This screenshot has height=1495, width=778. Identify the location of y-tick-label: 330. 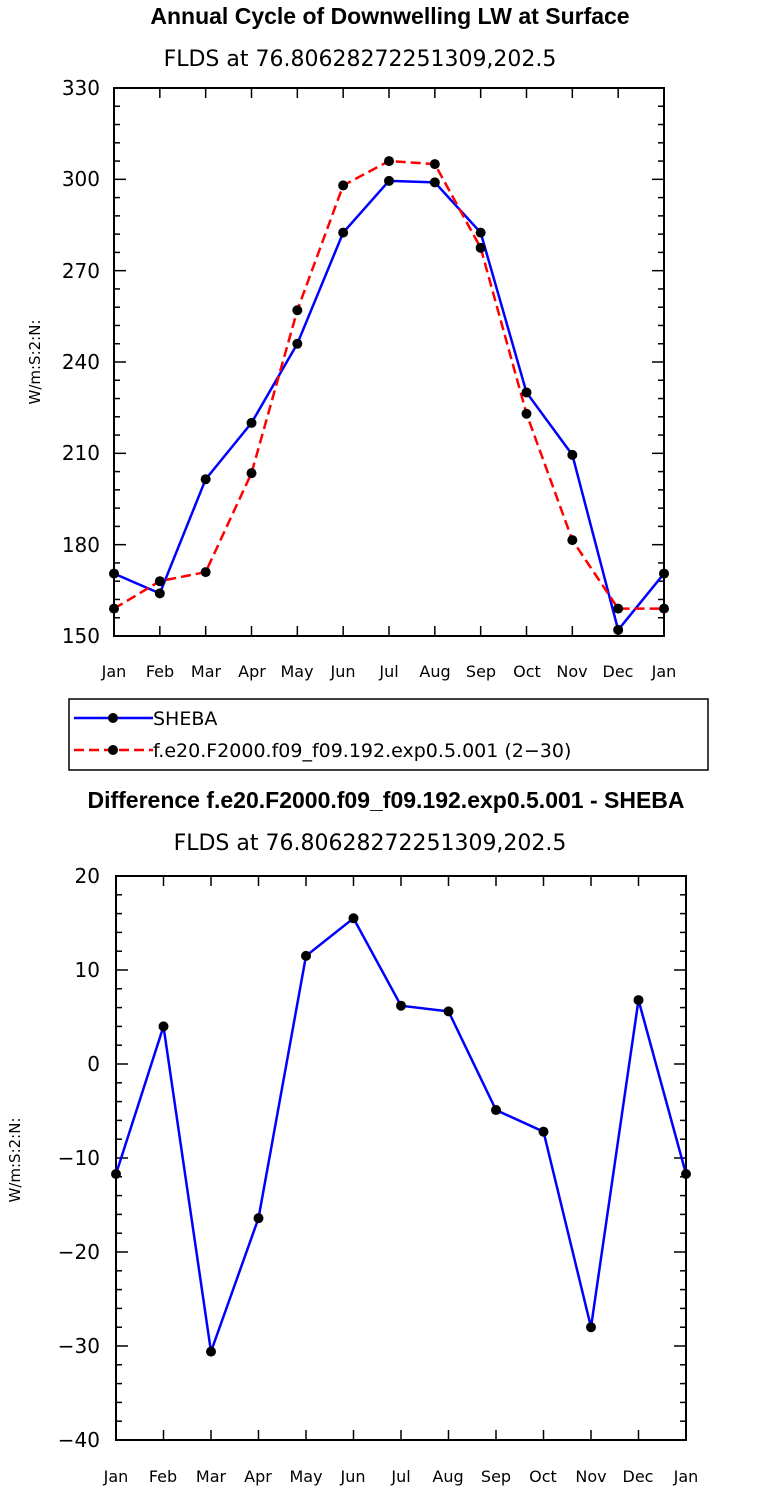
(81, 88).